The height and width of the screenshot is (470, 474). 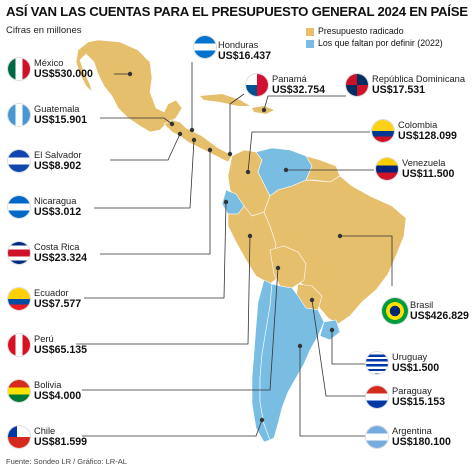 What do you see at coordinates (61, 120) in the screenshot?
I see `guatemala-value: US$15.901` at bounding box center [61, 120].